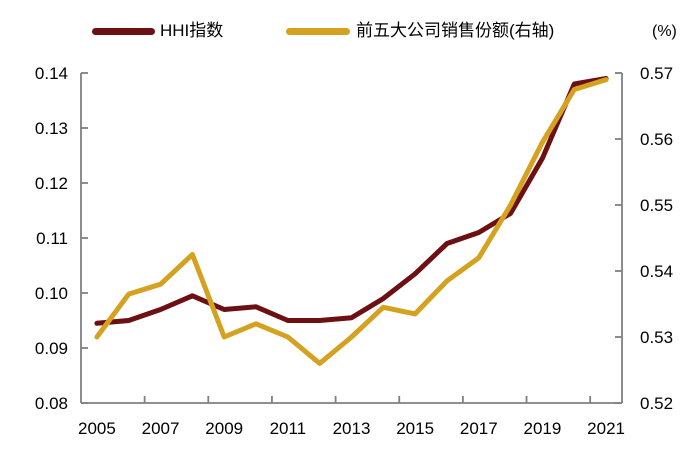  Describe the element at coordinates (97, 428) in the screenshot. I see `x-axis-tick-label: 2005` at that location.